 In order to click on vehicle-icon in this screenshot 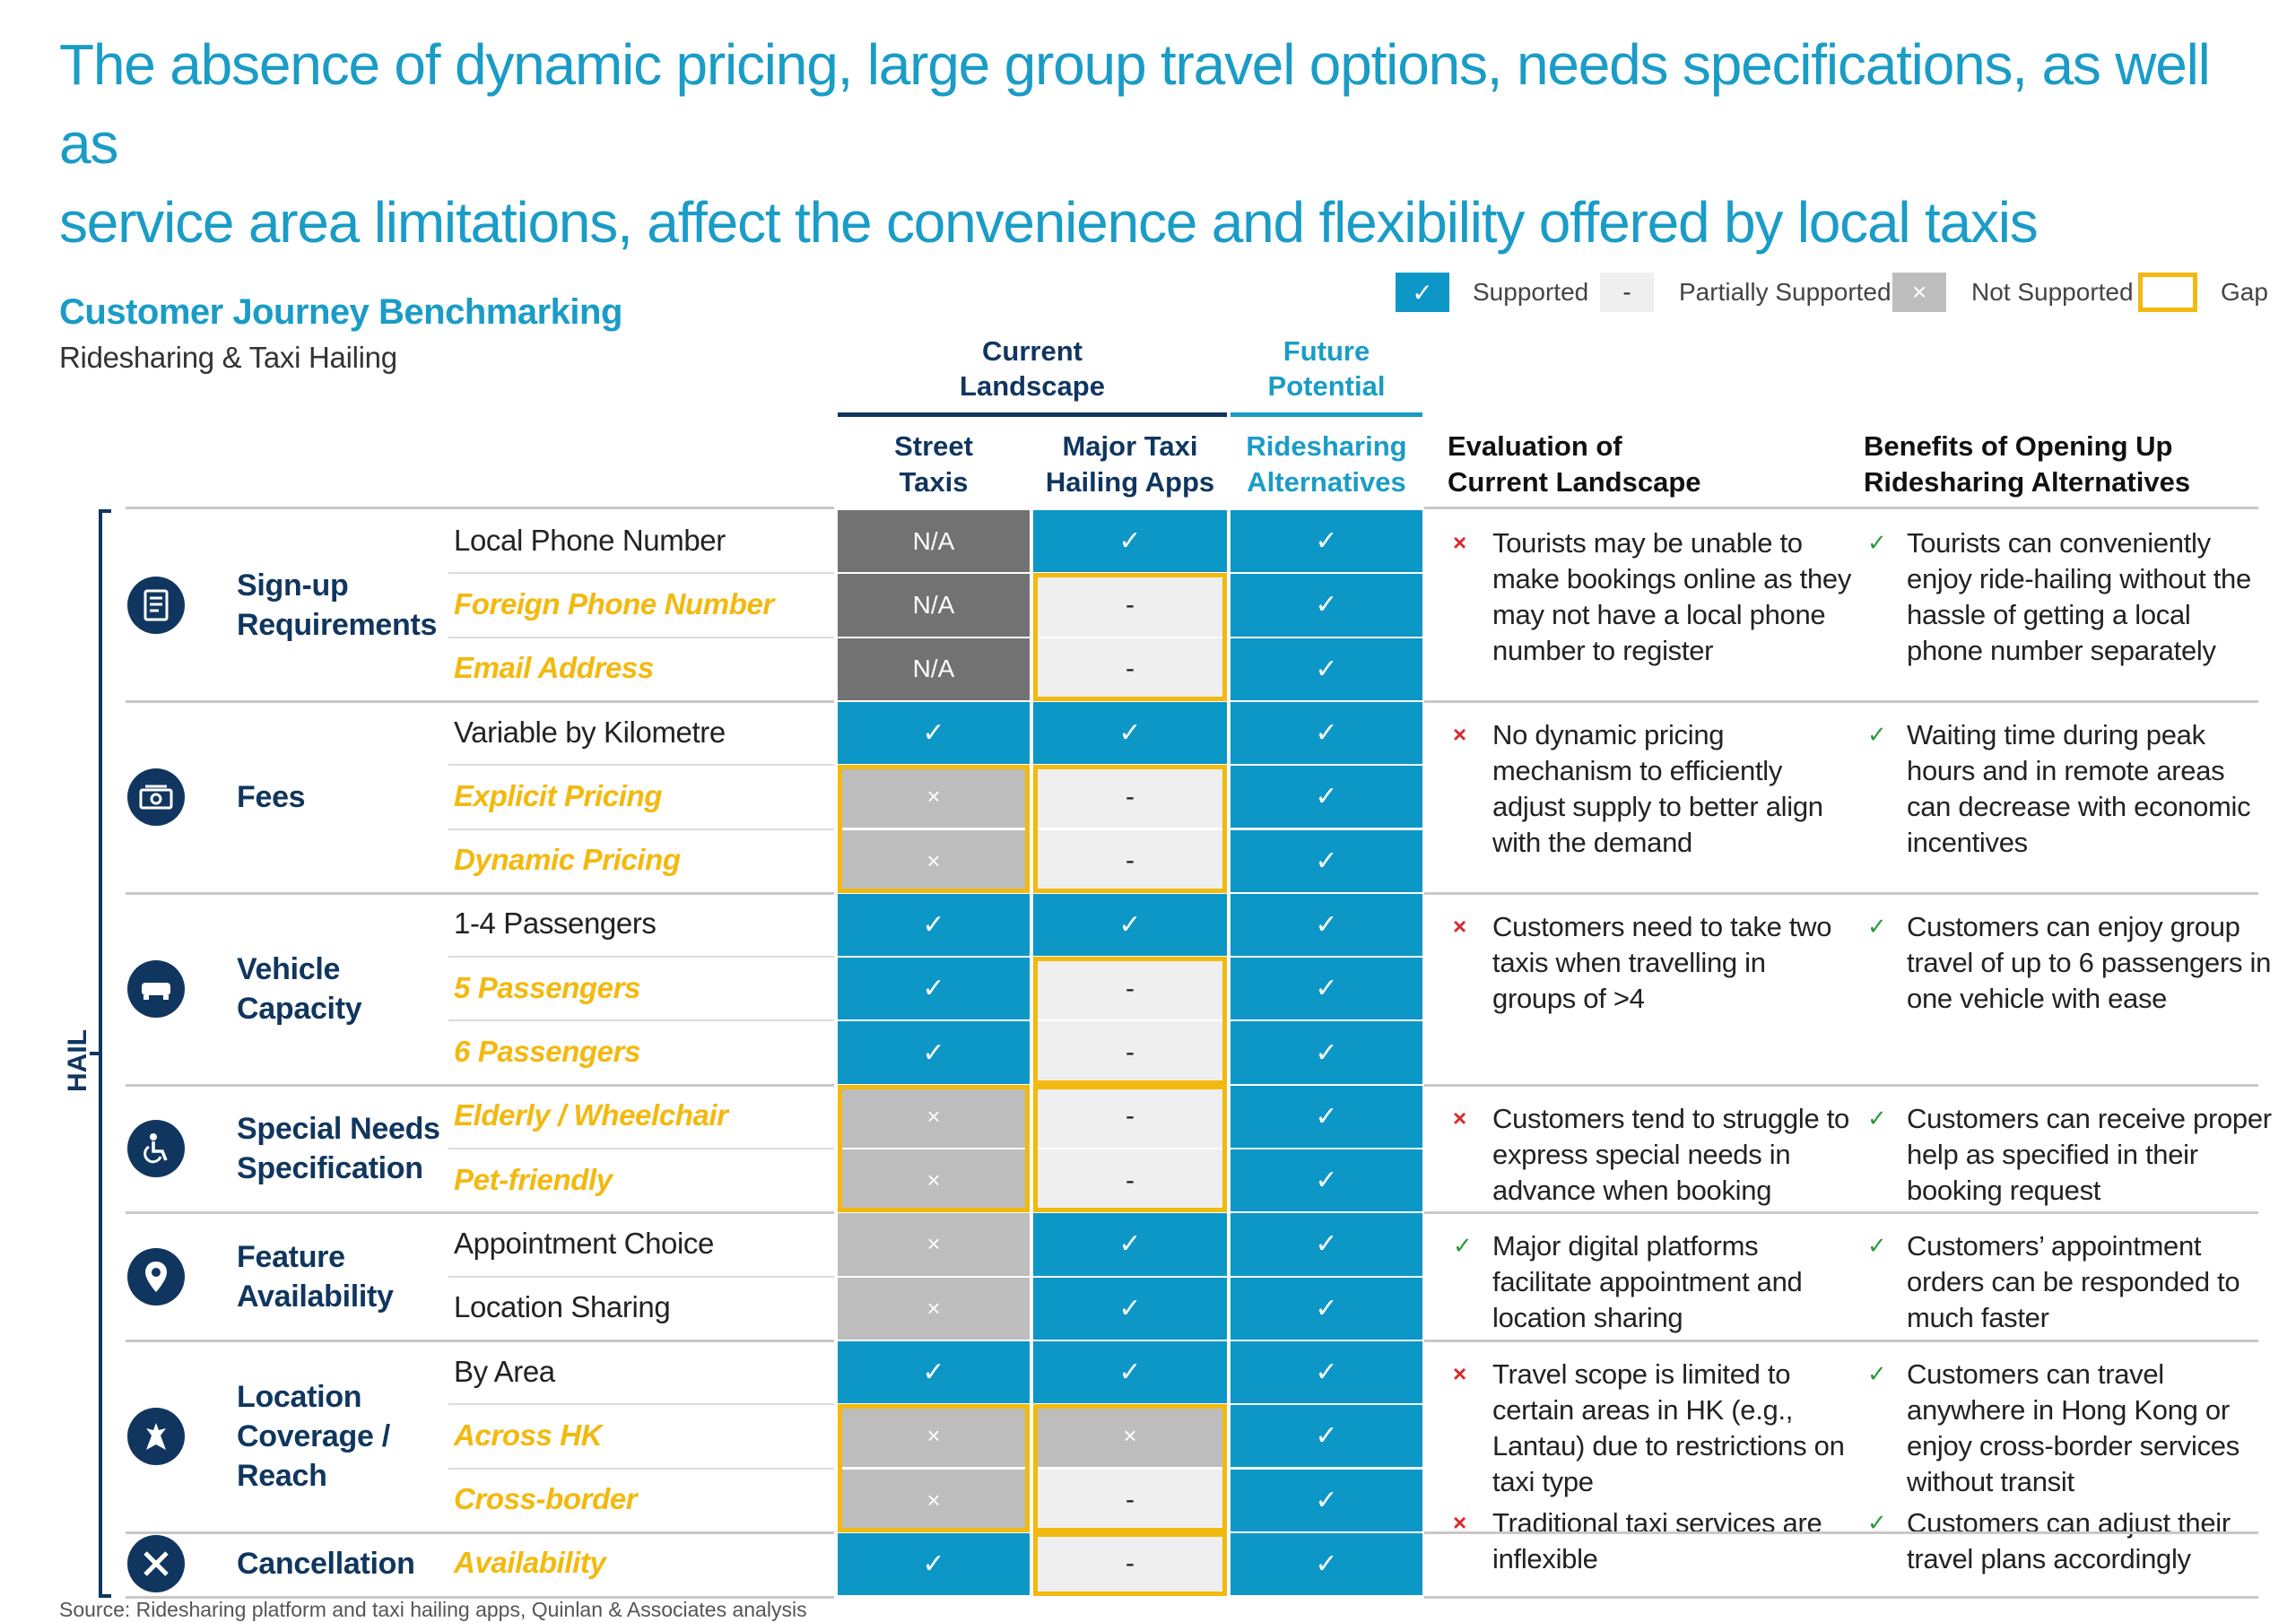, I will do `click(156, 988)`.